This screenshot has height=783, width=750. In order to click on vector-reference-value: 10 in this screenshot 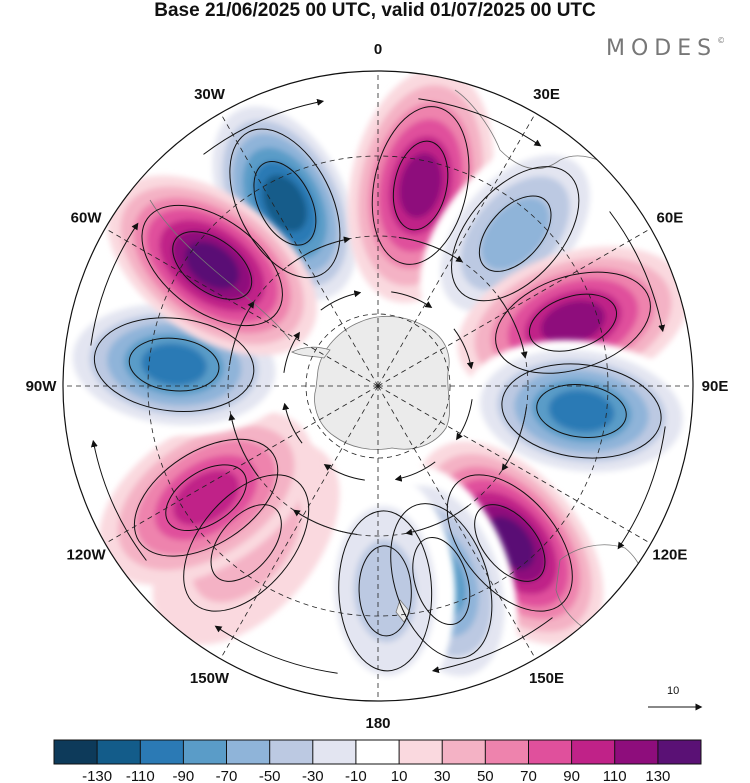, I will do `click(673, 691)`.